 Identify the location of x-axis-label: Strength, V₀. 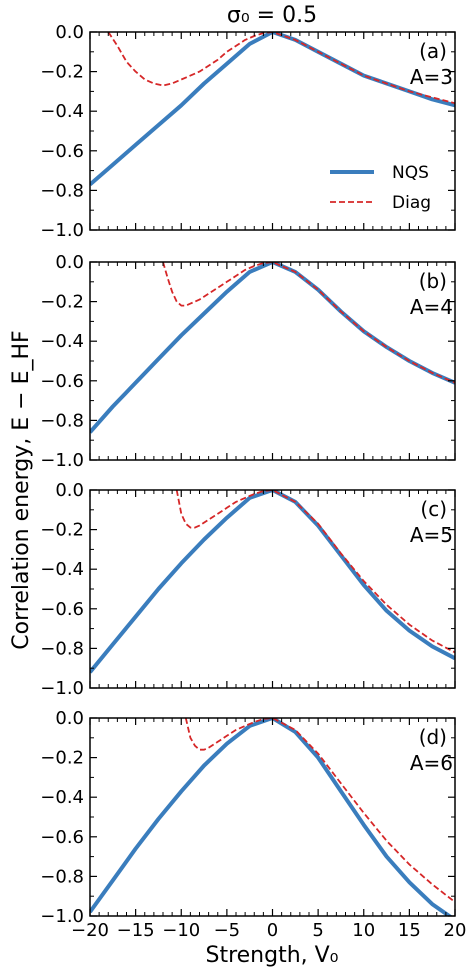
(271, 955).